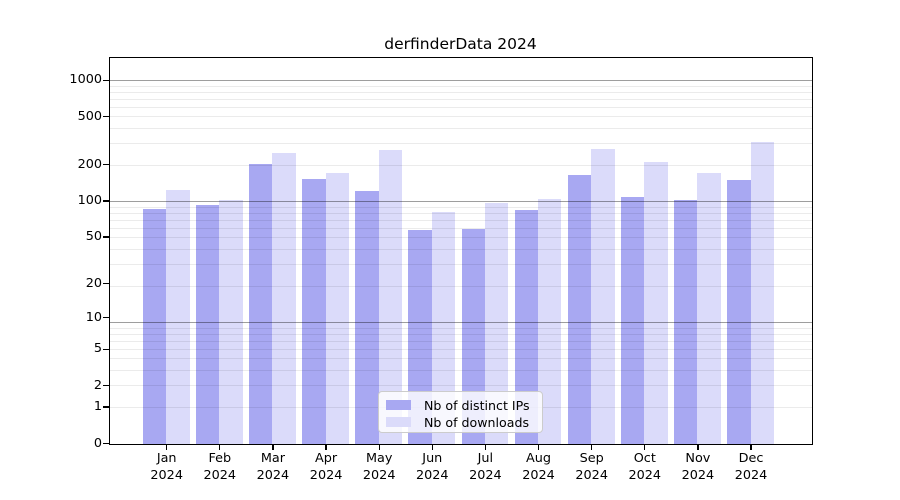  Describe the element at coordinates (398, 405) in the screenshot. I see `legend-swatch-distinct-ips` at that location.